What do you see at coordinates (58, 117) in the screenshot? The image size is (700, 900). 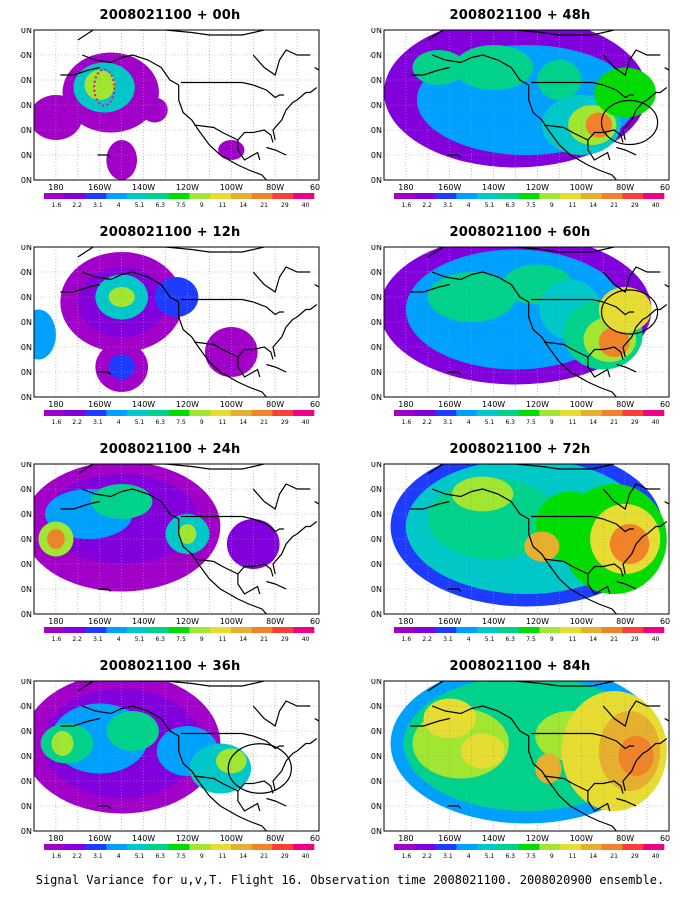 I see `variance-contour` at bounding box center [58, 117].